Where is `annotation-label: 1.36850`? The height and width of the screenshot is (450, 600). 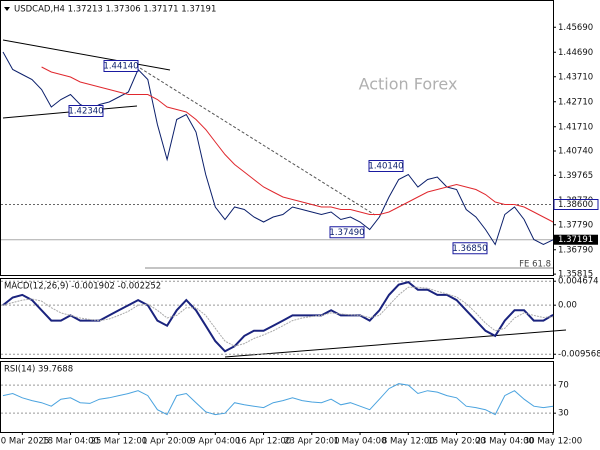
annotation-label: 1.36850 is located at coordinates (469, 249).